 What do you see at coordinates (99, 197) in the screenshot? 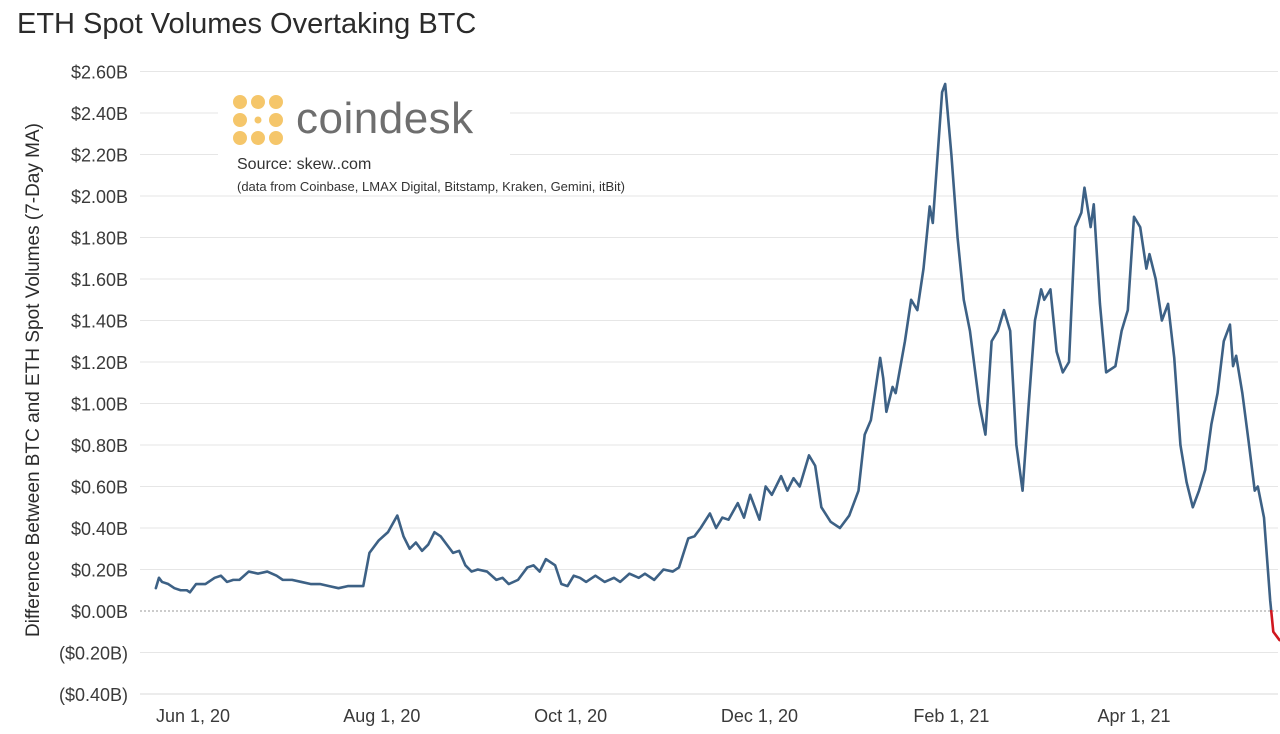
I see `y-tick-label: $2.00B` at bounding box center [99, 197].